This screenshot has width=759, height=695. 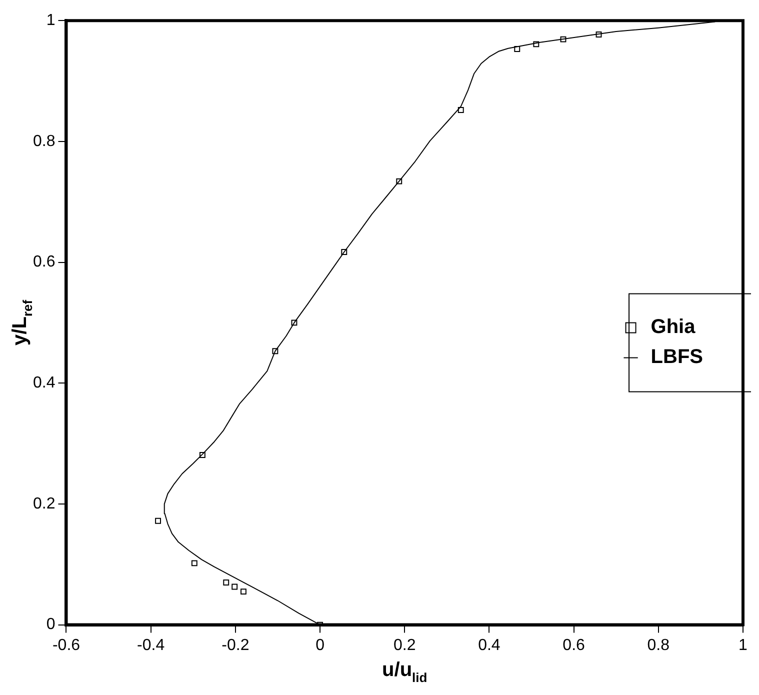 What do you see at coordinates (404, 645) in the screenshot?
I see `x-tick-label: 0.2` at bounding box center [404, 645].